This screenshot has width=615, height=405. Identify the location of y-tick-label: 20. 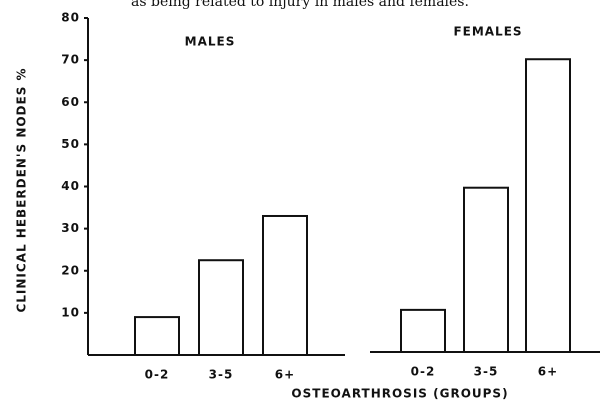
(70, 270).